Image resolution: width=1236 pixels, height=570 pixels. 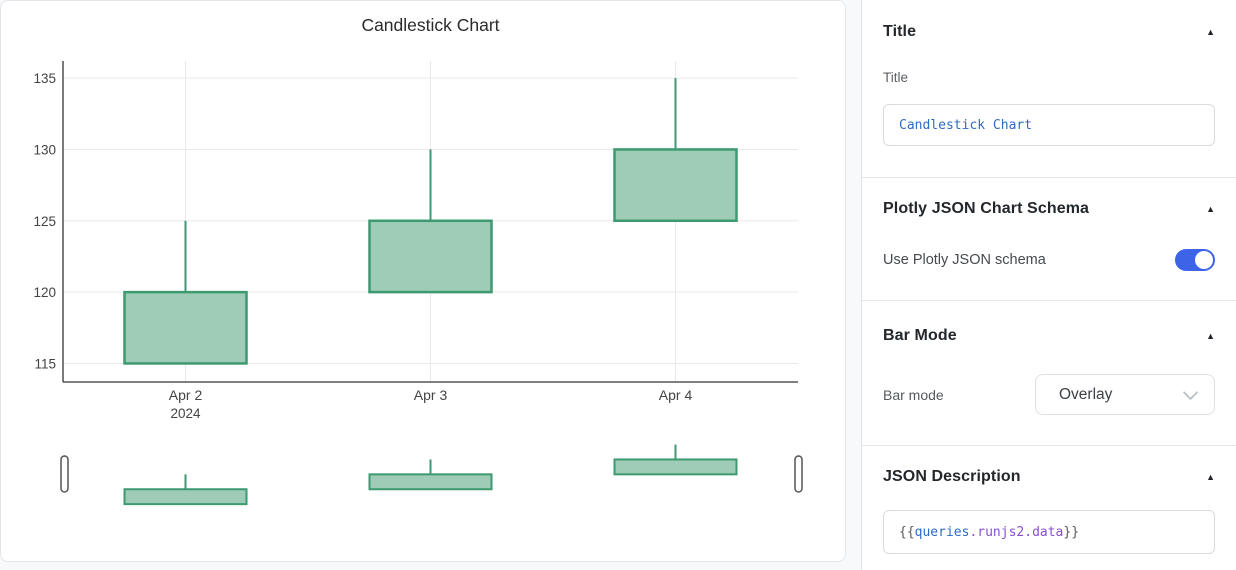 I want to click on rangeslider-right-handle, so click(x=798, y=474).